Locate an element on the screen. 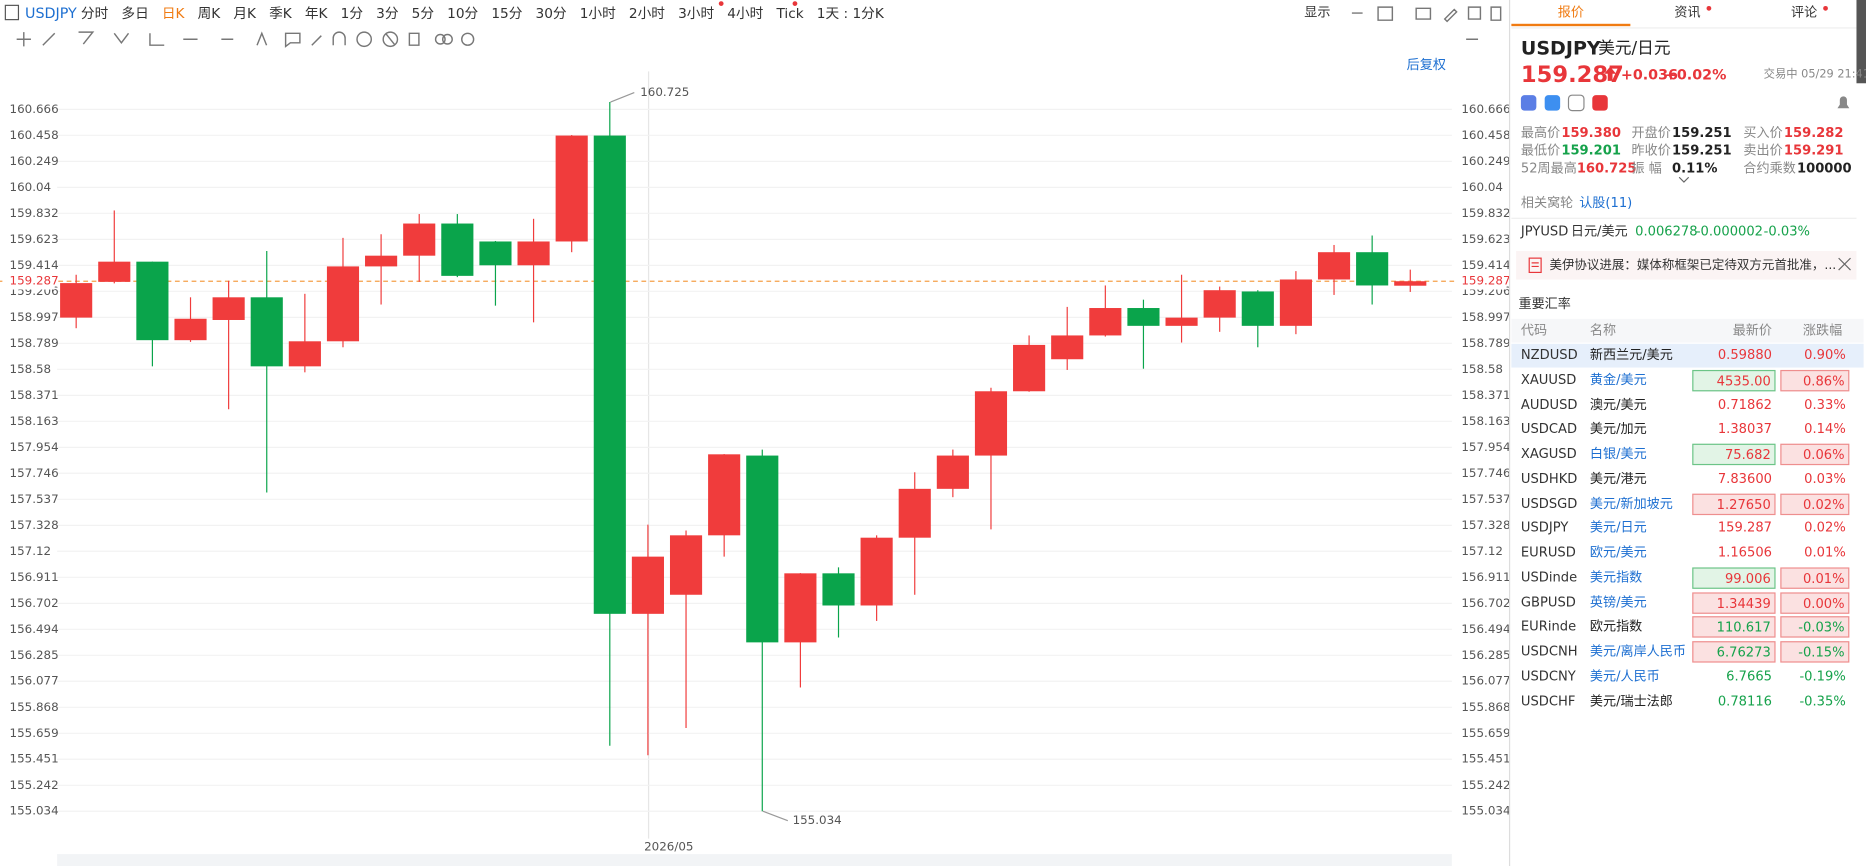 The image size is (1866, 866). period-tab: 年K is located at coordinates (316, 13).